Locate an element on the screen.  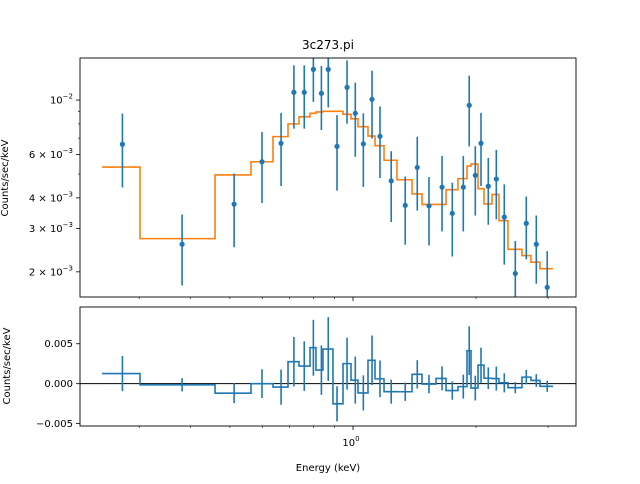
y-tick-label: 2 × 10⁻³ is located at coordinates (51, 271).